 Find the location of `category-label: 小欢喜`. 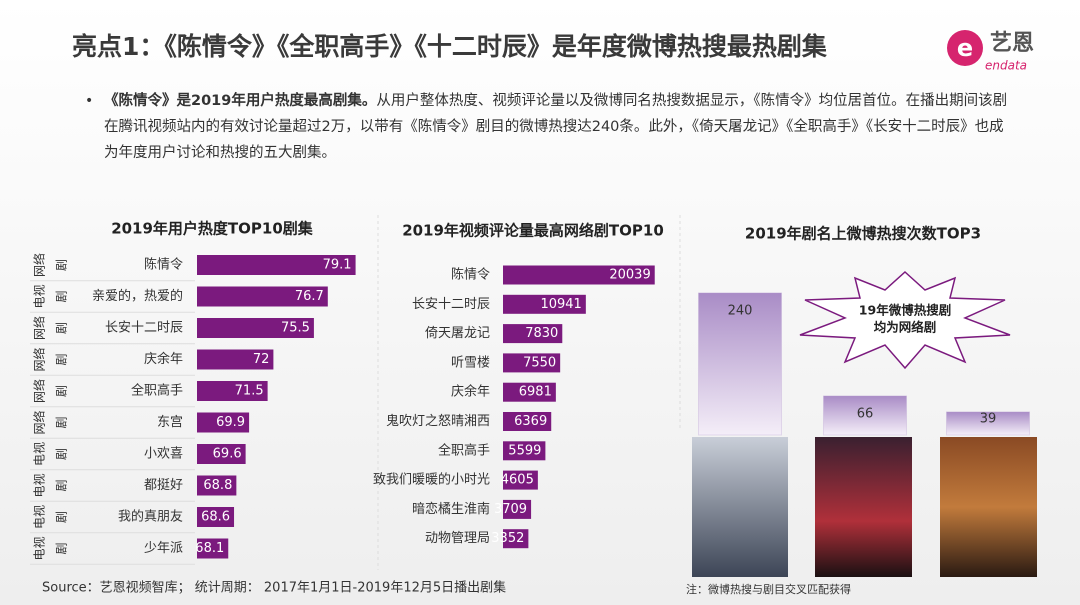

category-label: 小欢喜 is located at coordinates (163, 454).